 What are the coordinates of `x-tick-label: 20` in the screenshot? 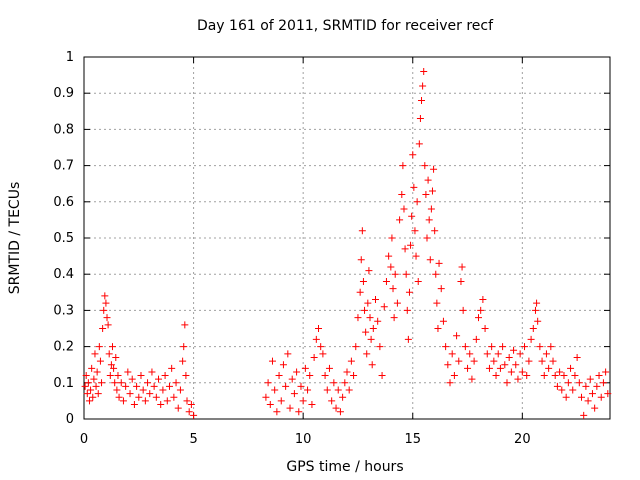 It's located at (522, 439).